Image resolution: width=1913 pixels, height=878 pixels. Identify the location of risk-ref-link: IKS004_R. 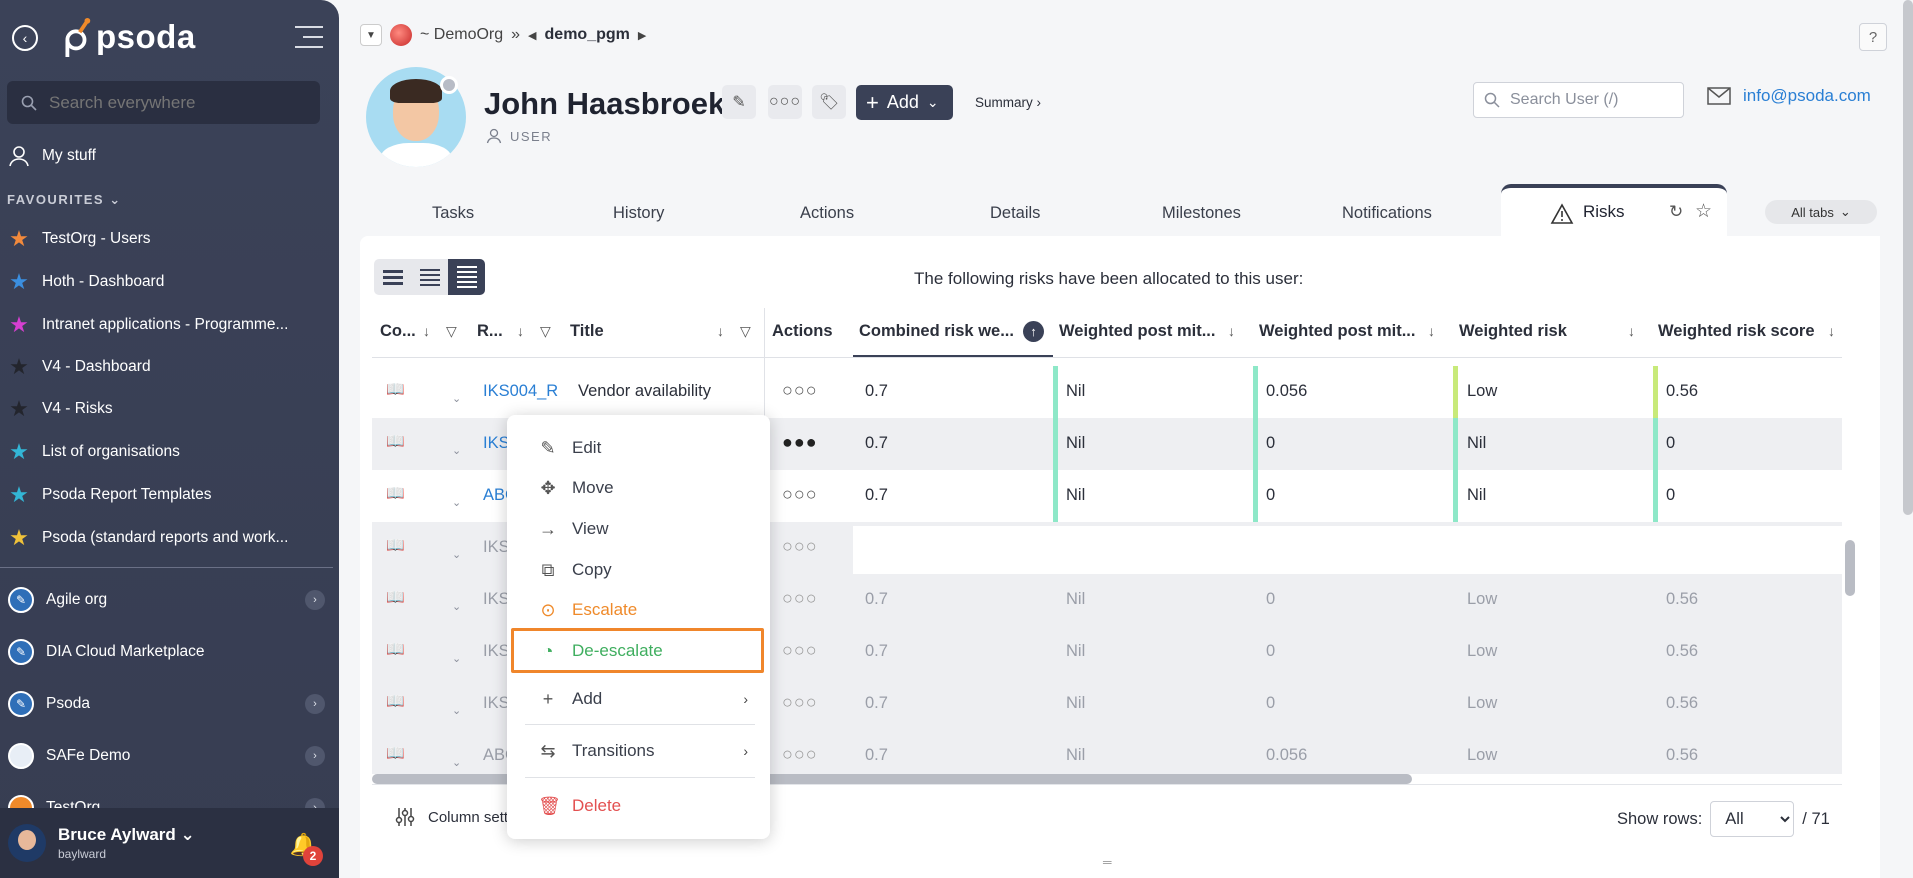
(521, 391).